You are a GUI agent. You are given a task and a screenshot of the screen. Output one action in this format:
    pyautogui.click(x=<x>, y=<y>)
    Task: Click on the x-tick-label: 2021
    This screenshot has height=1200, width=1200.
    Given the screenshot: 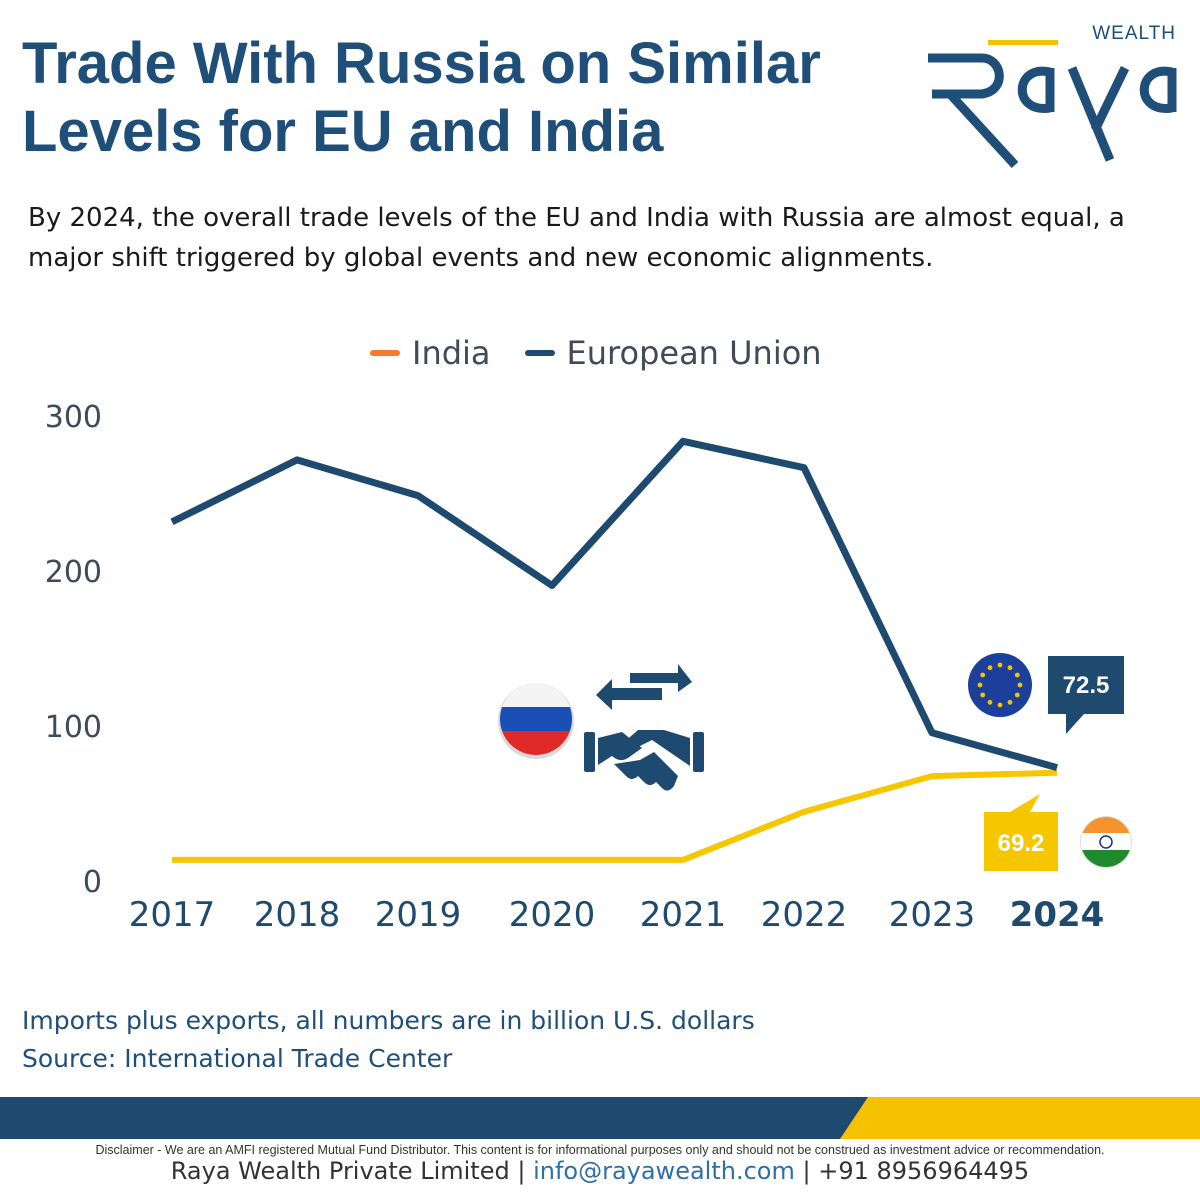 What is the action you would take?
    pyautogui.click(x=683, y=915)
    